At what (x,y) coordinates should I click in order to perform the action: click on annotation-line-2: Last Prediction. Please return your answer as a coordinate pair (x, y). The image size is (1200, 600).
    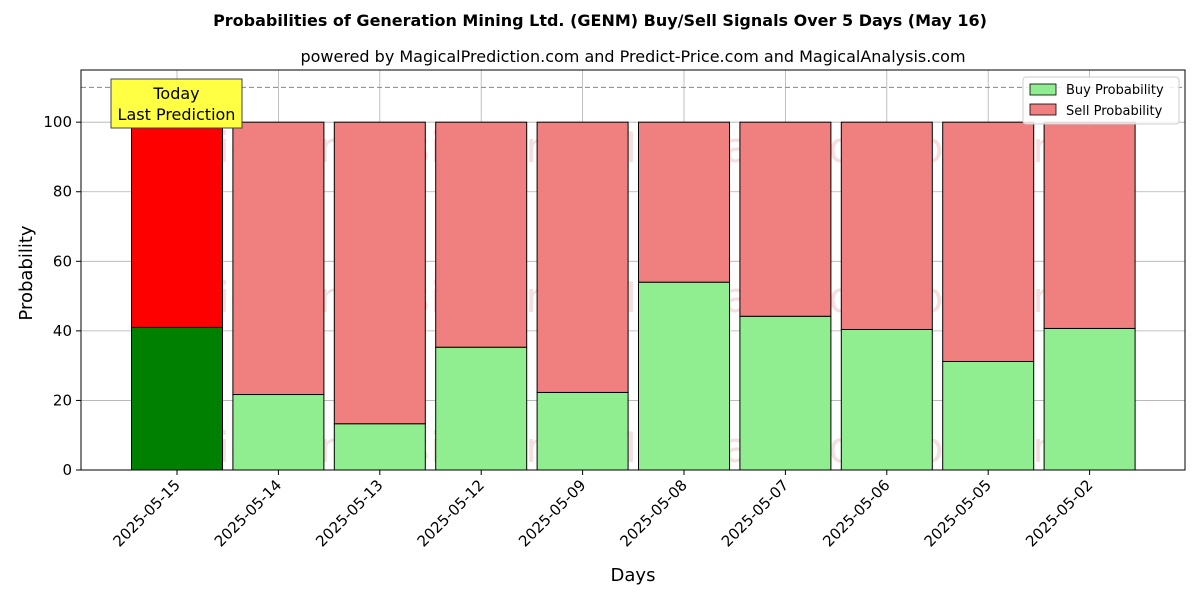
    Looking at the image, I should click on (177, 114).